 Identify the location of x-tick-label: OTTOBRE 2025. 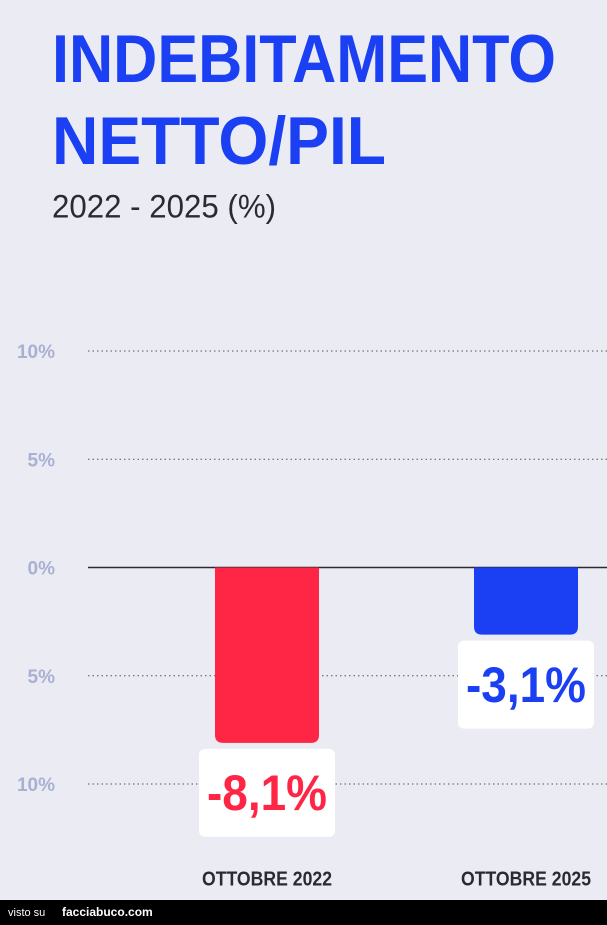
(526, 879).